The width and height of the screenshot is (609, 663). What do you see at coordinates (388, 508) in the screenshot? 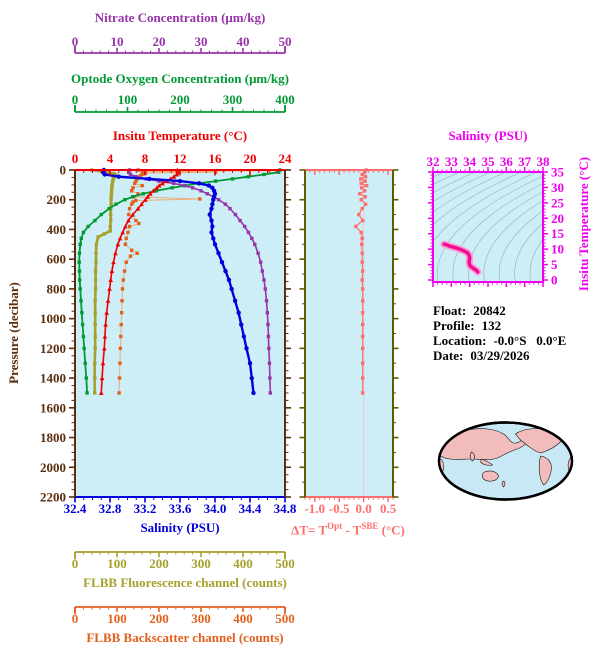
I see `tick-label: 0.5` at bounding box center [388, 508].